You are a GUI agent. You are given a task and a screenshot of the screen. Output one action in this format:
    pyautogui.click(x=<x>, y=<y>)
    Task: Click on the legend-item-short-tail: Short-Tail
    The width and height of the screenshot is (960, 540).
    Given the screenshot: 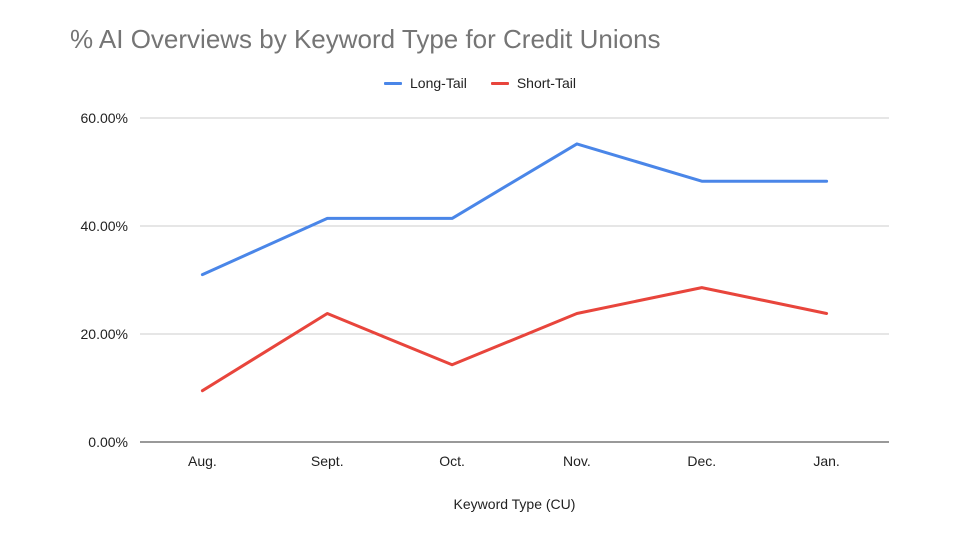 What is the action you would take?
    pyautogui.click(x=533, y=83)
    